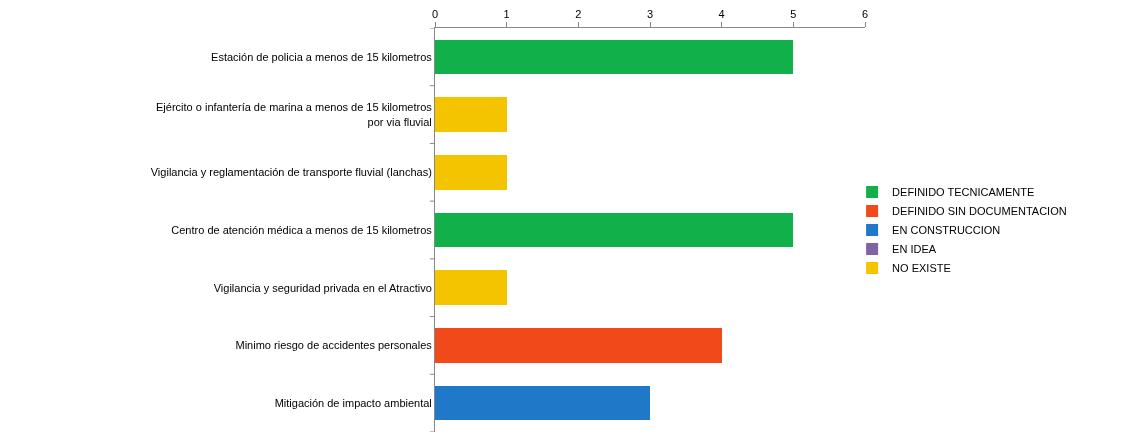 This screenshot has height=437, width=1147. I want to click on x-tick-label: 6, so click(865, 13).